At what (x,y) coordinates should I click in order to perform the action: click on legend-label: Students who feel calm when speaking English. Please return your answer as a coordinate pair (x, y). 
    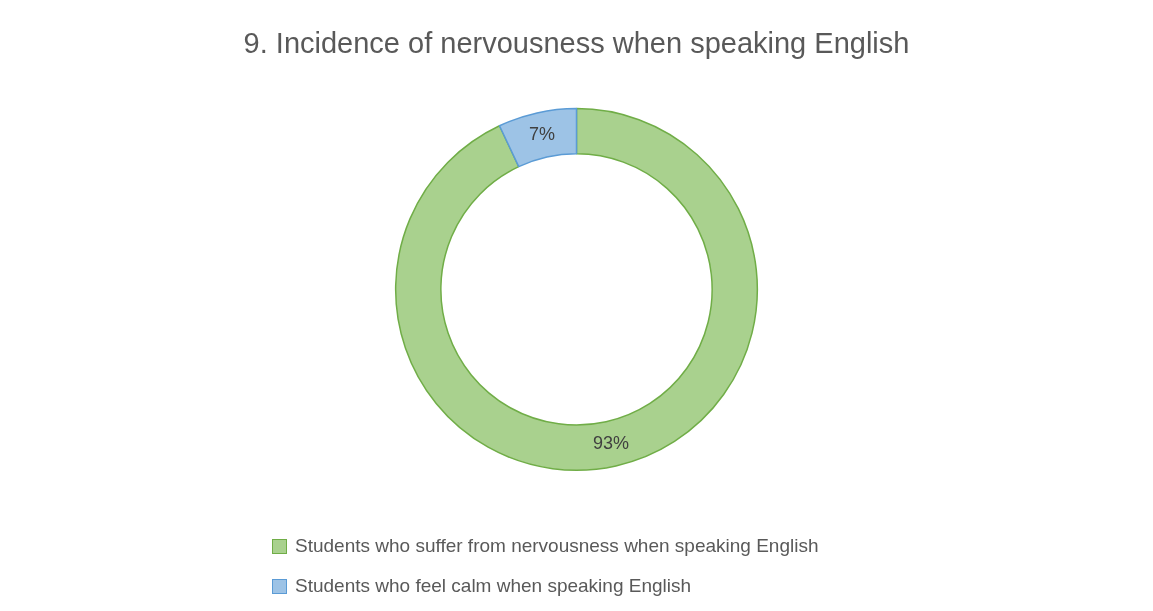
    Looking at the image, I should click on (493, 586).